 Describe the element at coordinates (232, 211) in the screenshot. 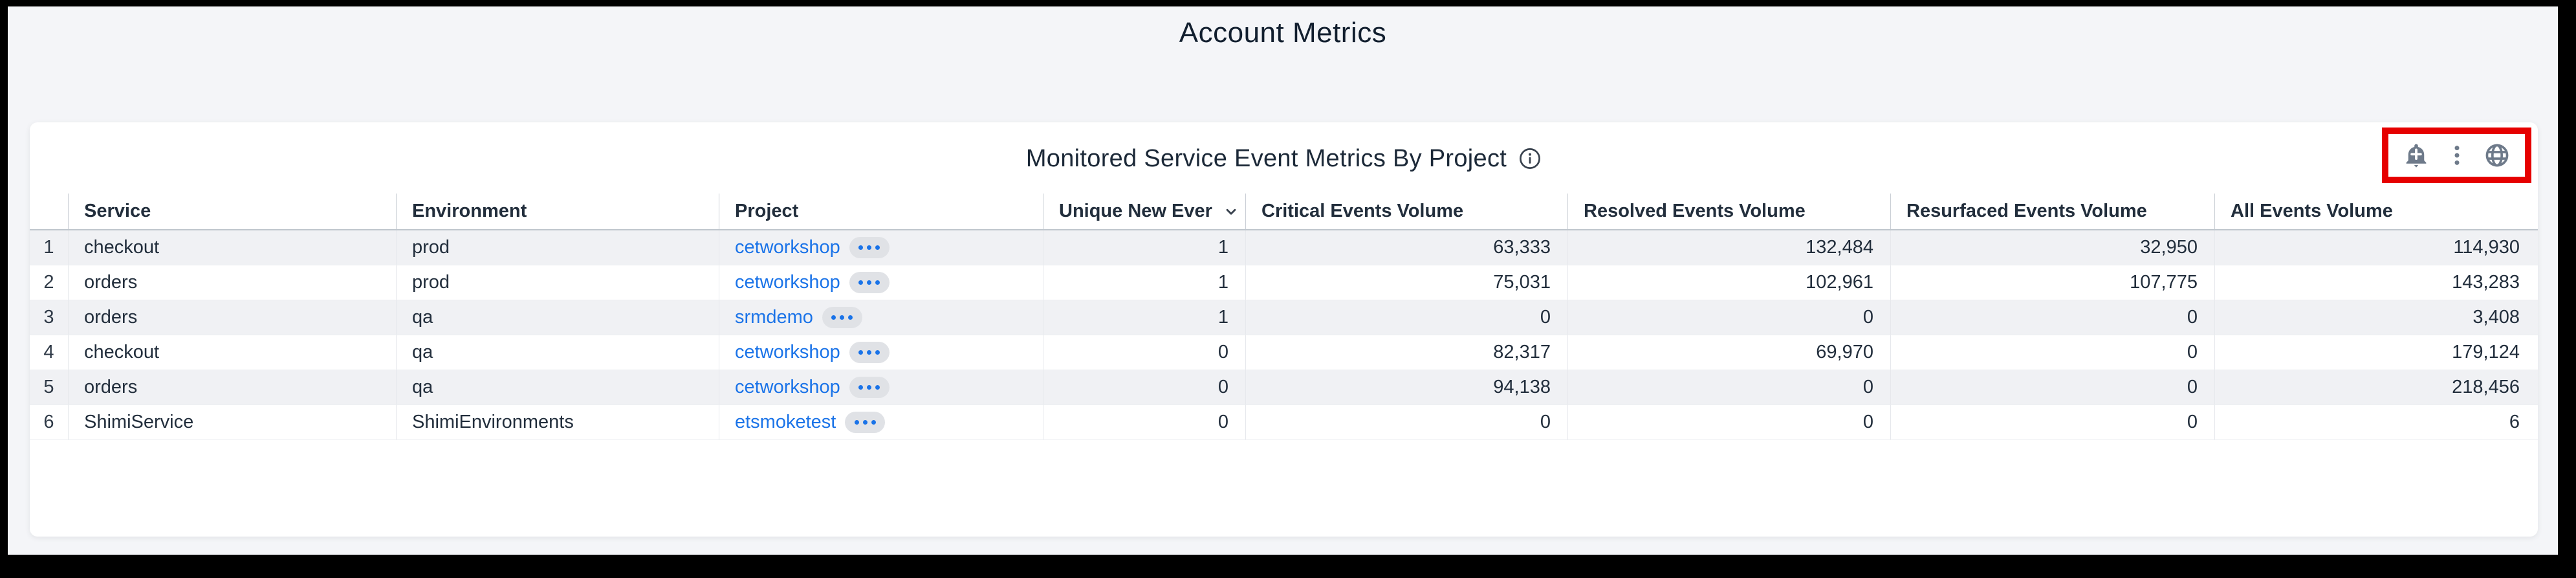

I see `col-header-service: Service` at that location.